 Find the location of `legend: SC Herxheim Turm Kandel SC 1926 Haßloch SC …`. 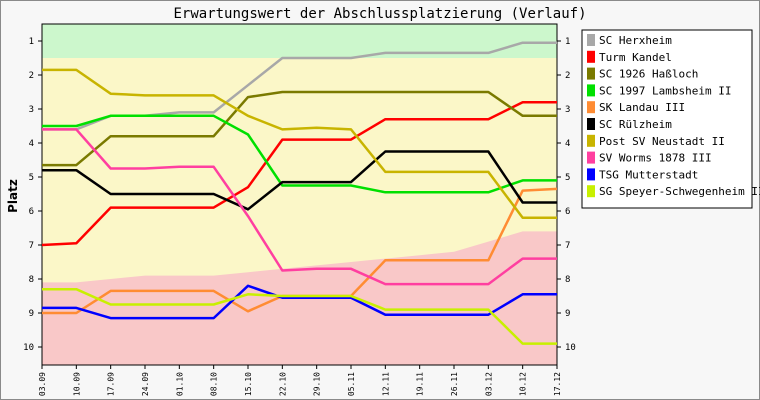

legend: SC Herxheim Turm Kandel SC 1926 Haßloch SC … is located at coordinates (670, 119).